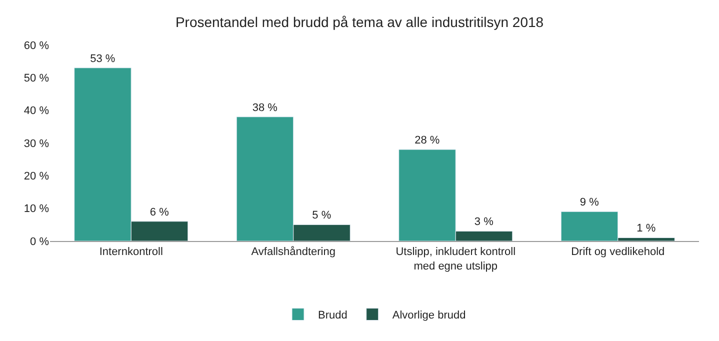 The height and width of the screenshot is (341, 719). I want to click on data-label: 6 %, so click(160, 212).